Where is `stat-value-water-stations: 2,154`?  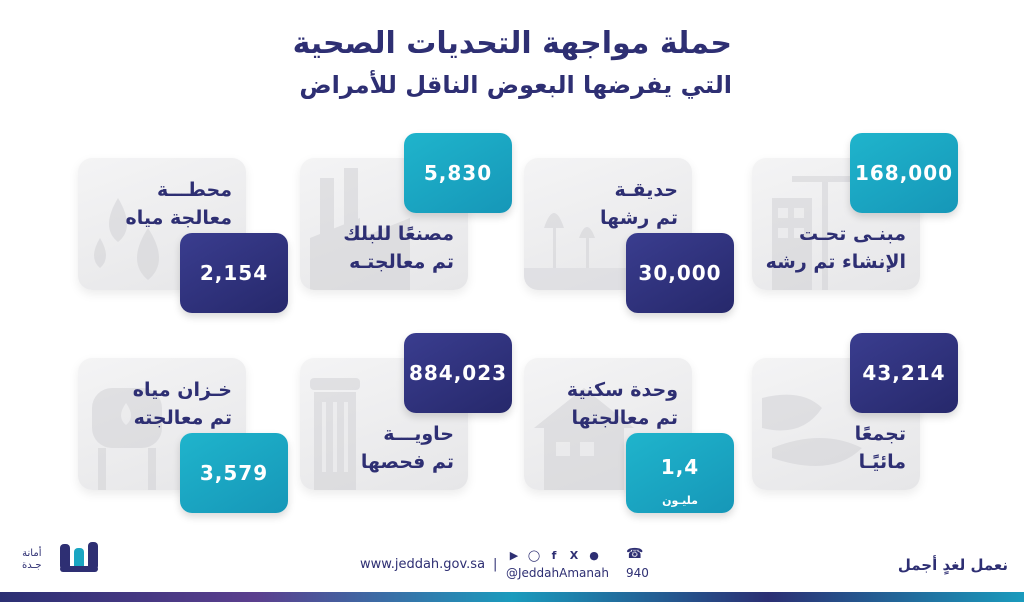 stat-value-water-stations: 2,154 is located at coordinates (234, 273).